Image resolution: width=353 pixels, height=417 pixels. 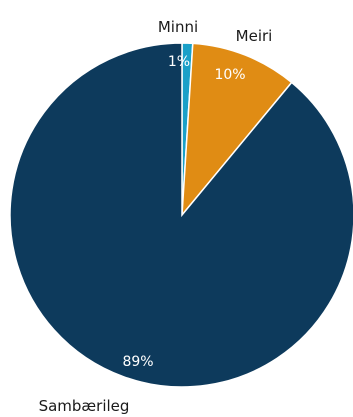 What do you see at coordinates (229, 75) in the screenshot?
I see `slice-value-label-meiri: 10%` at bounding box center [229, 75].